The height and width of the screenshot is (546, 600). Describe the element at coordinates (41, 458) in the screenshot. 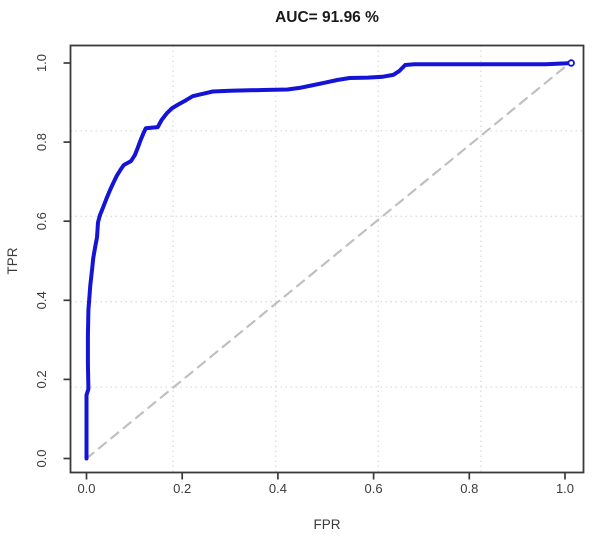

I see `y-tick-label: 0.0` at that location.